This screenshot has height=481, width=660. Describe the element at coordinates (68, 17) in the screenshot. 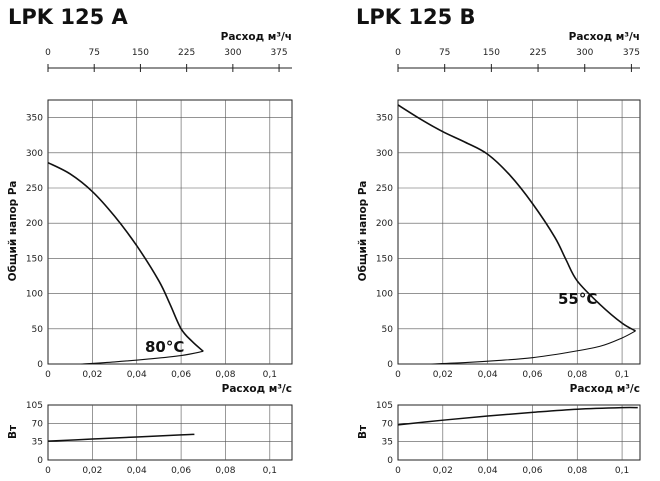

I see `chart-title: LPK 125 A` at that location.